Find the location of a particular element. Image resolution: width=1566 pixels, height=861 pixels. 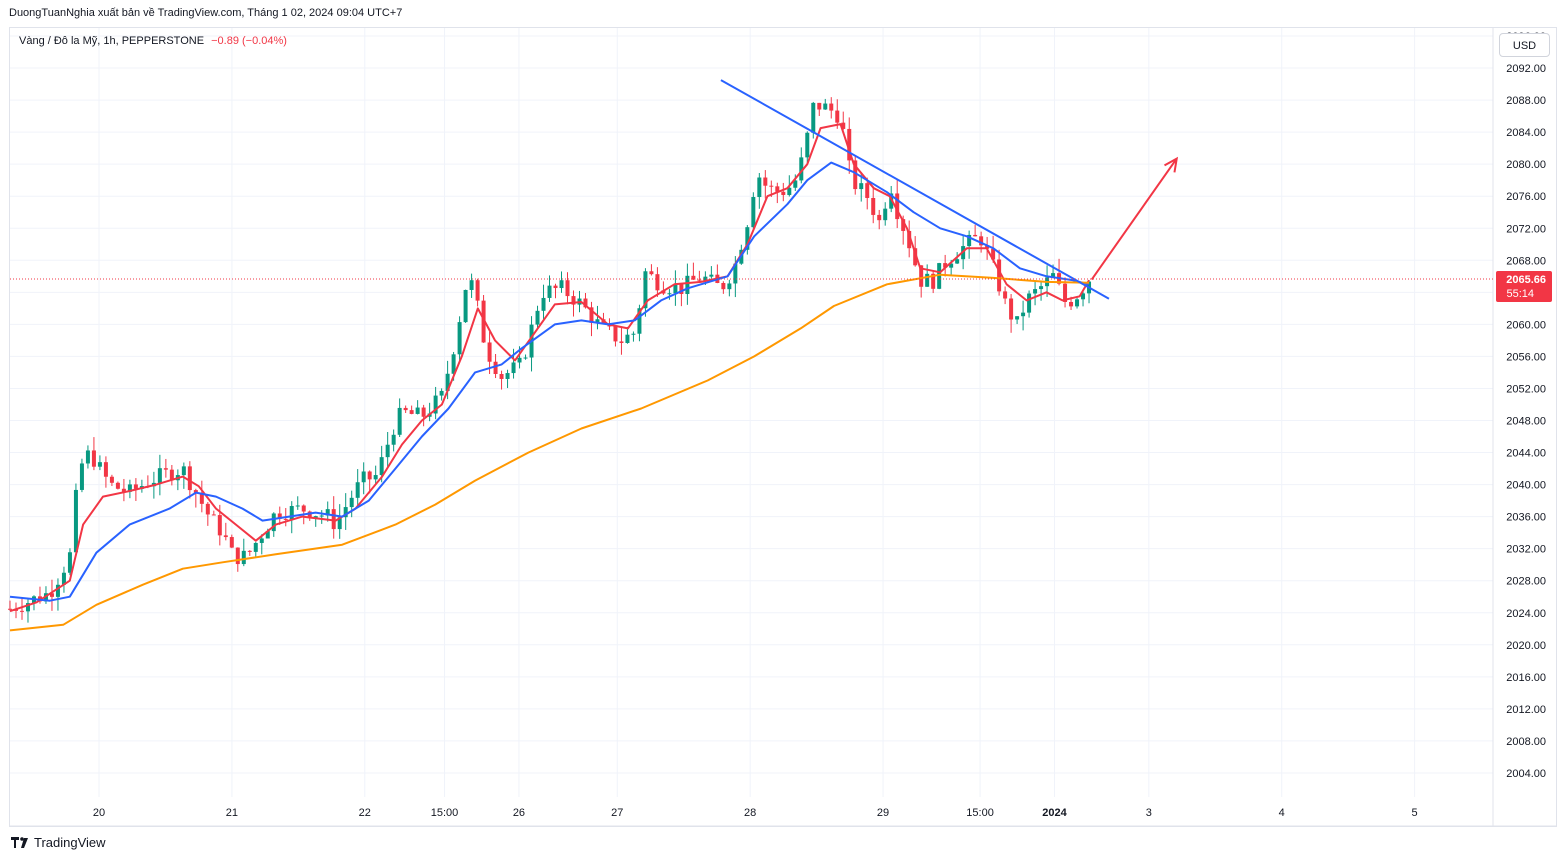

price-tag-value: 2065.66 is located at coordinates (1526, 280).